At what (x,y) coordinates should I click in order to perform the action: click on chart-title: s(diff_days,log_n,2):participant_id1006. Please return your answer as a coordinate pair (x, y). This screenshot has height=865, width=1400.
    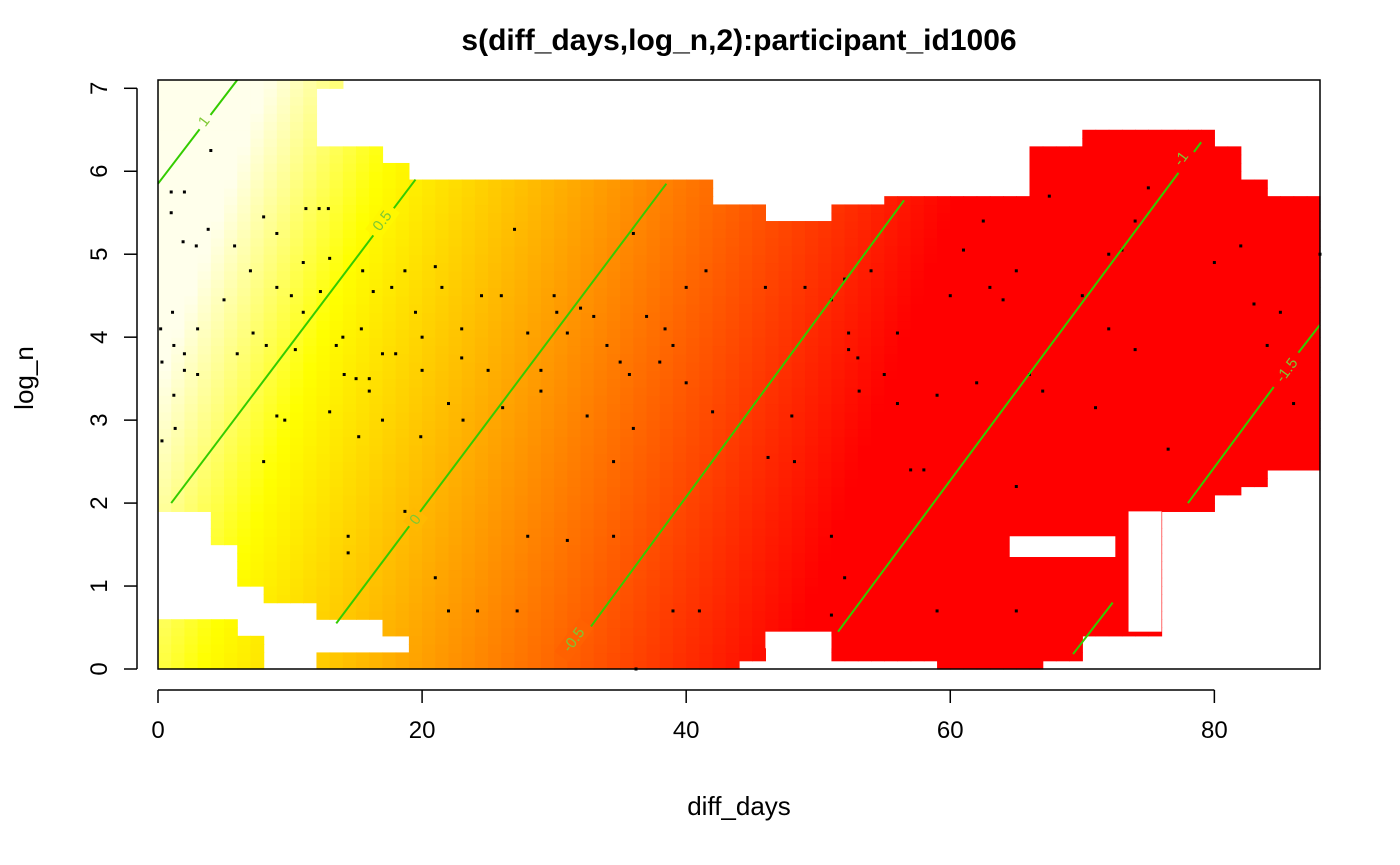
    Looking at the image, I should click on (738, 40).